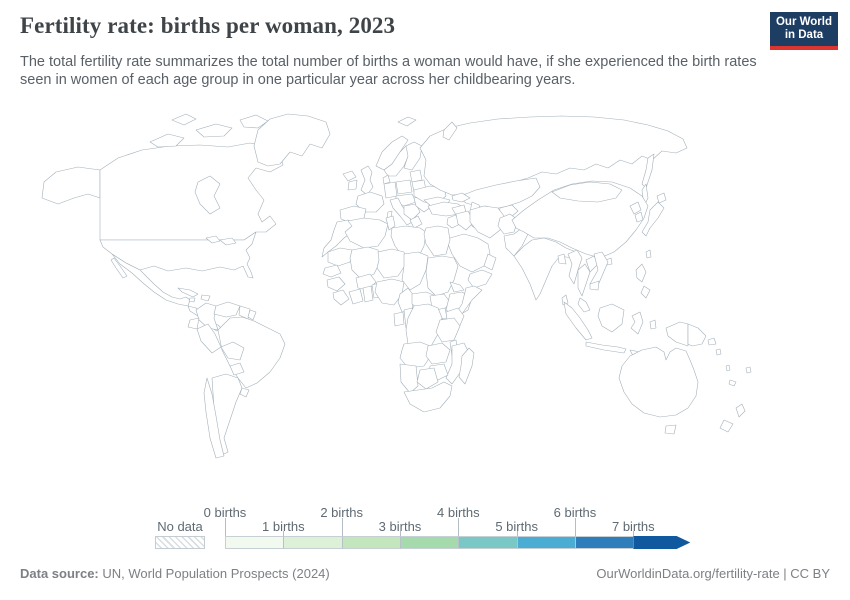  What do you see at coordinates (487, 222) in the screenshot?
I see `country-iran` at bounding box center [487, 222].